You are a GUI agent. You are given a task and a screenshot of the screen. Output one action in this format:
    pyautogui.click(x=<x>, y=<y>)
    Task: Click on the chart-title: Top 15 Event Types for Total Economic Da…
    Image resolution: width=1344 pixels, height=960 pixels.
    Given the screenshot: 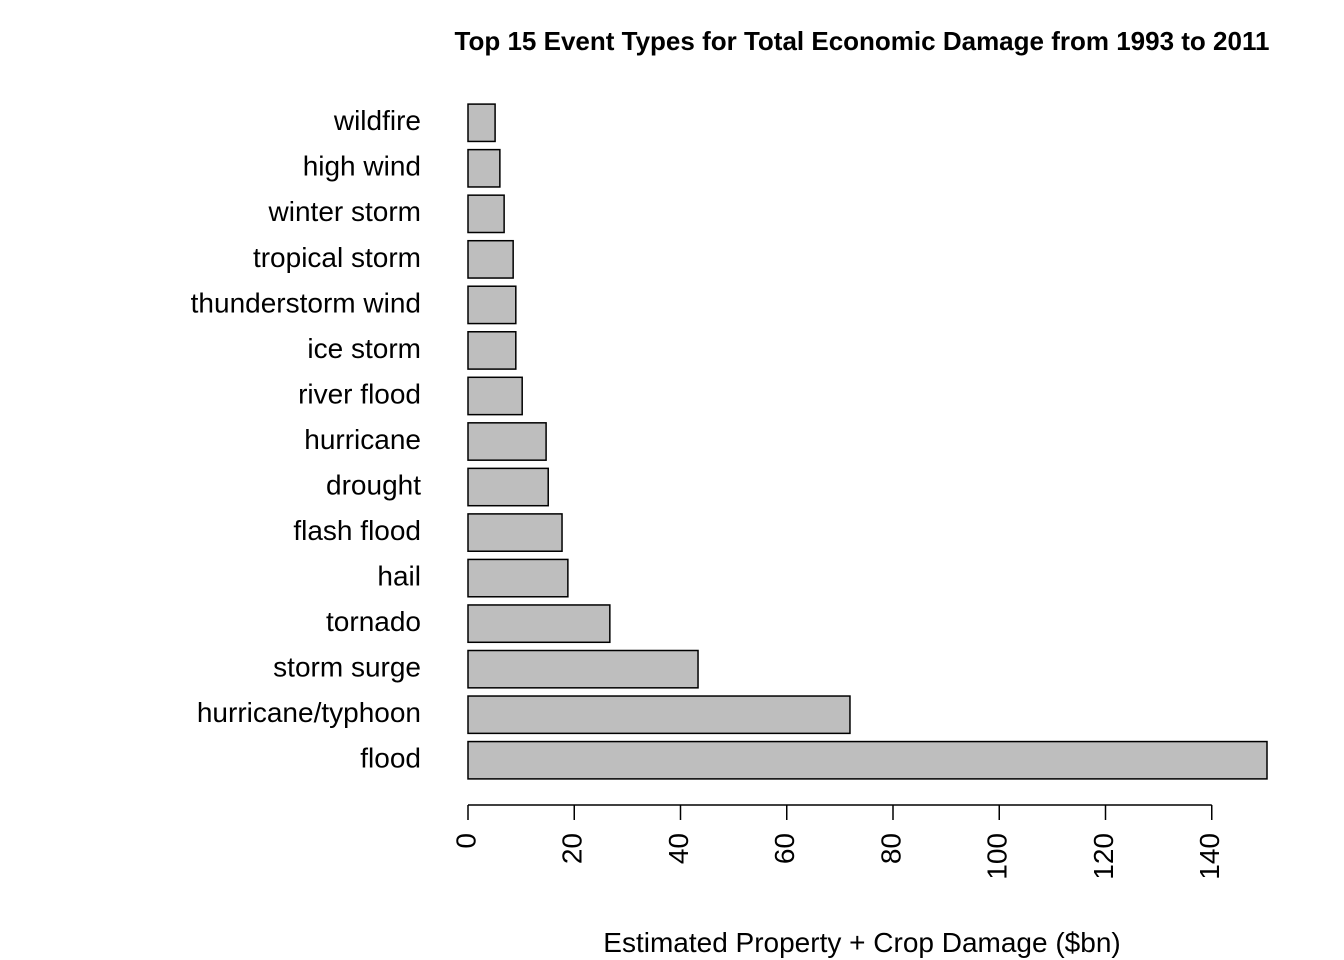 What is the action you would take?
    pyautogui.click(x=862, y=41)
    